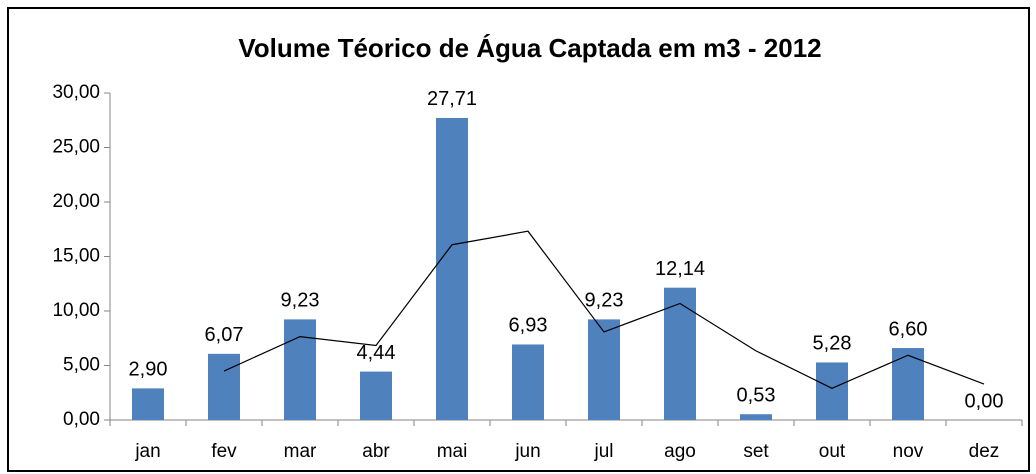  What do you see at coordinates (81, 365) in the screenshot?
I see `y-tick-label: 5,00` at bounding box center [81, 365].